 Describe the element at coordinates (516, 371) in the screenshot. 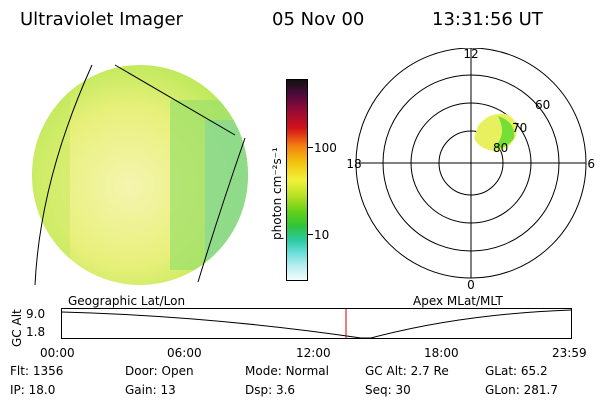

I see `status-glat: GLat: 65.2` at that location.